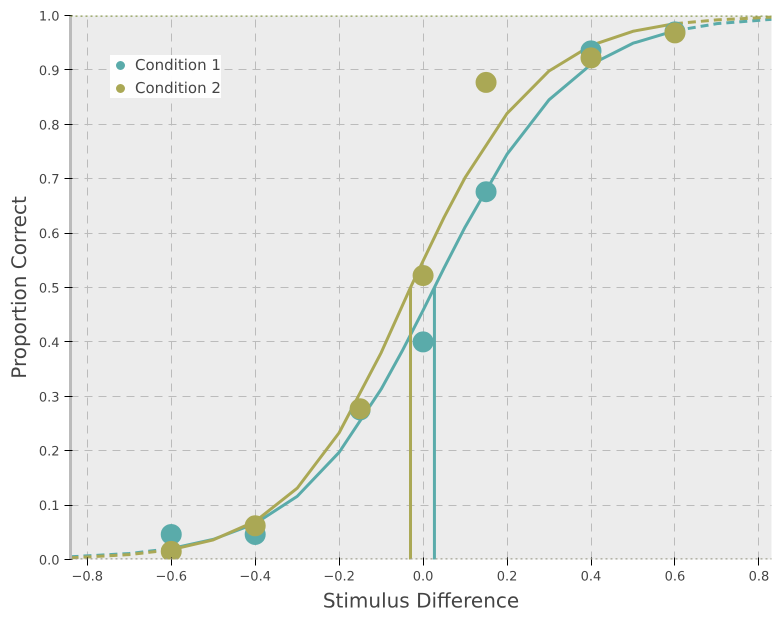 Image resolution: width=781 pixels, height=619 pixels. Describe the element at coordinates (49, 398) in the screenshot. I see `y-tick-label: 0.3` at that location.